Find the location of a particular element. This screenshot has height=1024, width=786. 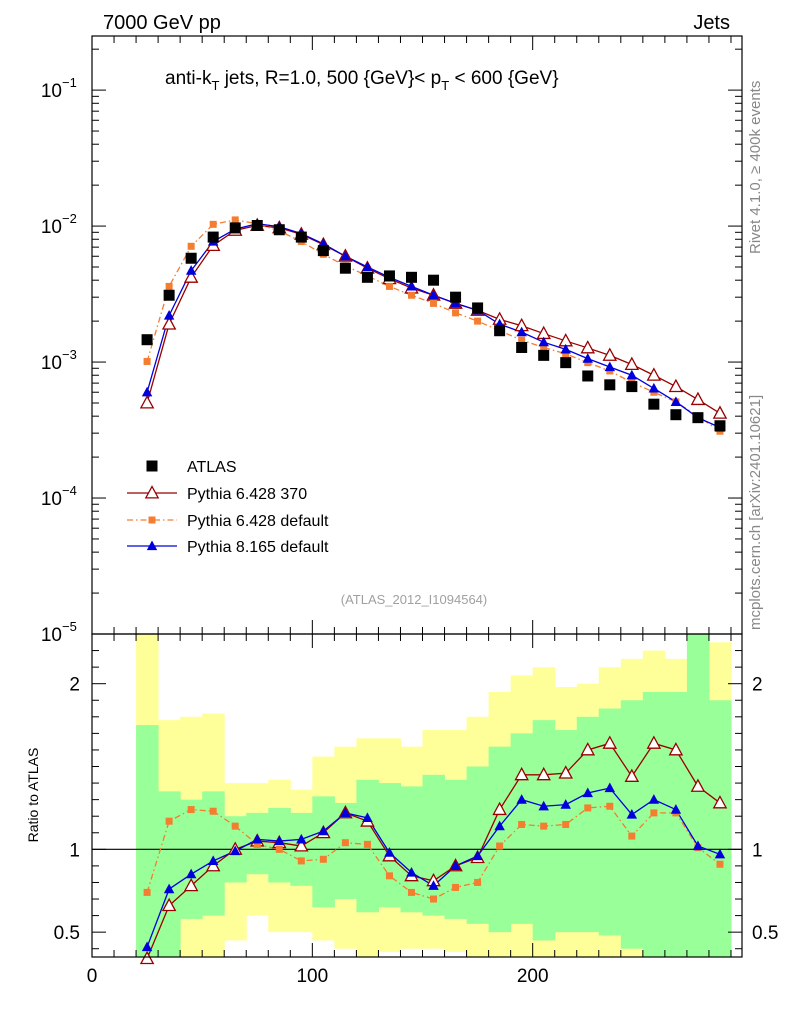

ratio-y-tick-label-right: 1 is located at coordinates (757, 850).